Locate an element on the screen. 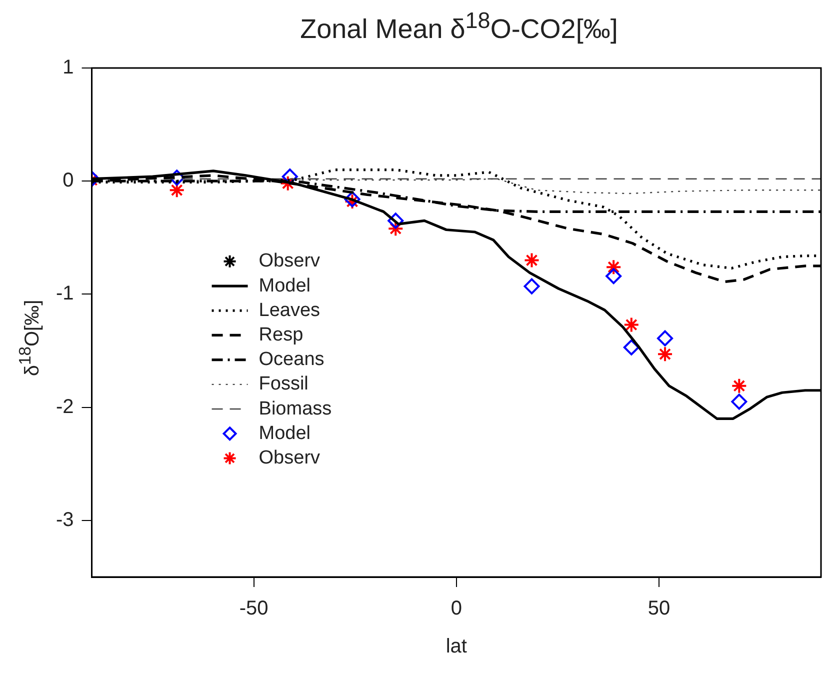 The image size is (838, 675). y-tick-label: -2 is located at coordinates (65, 407).